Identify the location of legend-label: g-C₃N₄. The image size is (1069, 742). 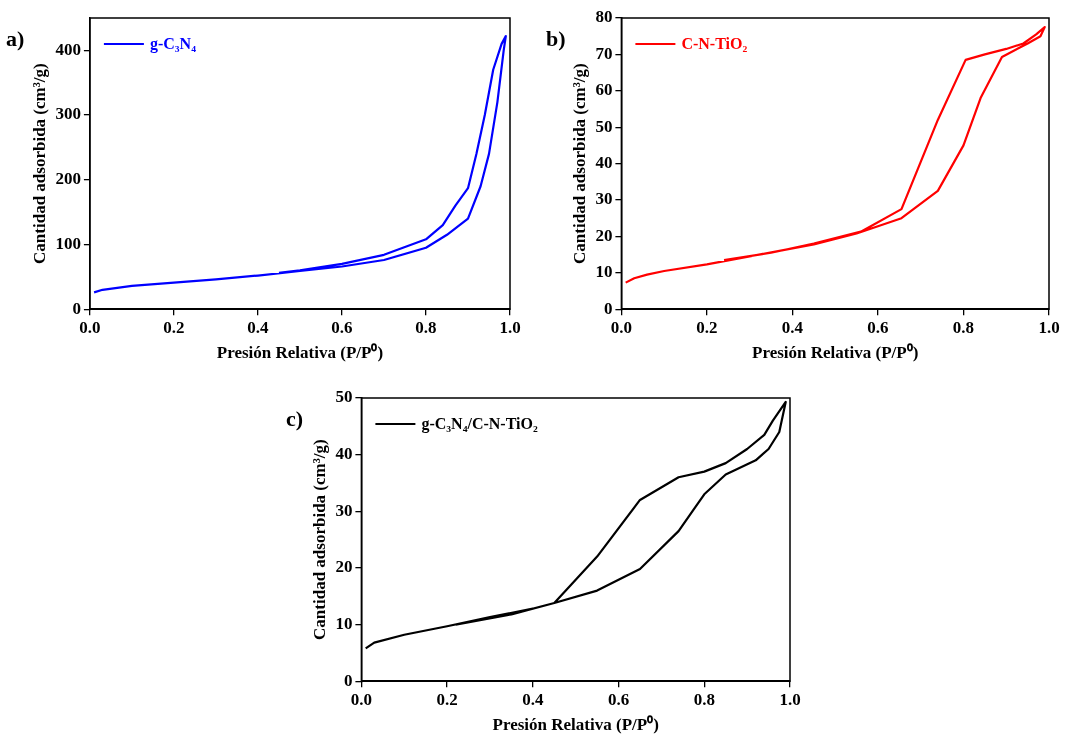
(173, 44).